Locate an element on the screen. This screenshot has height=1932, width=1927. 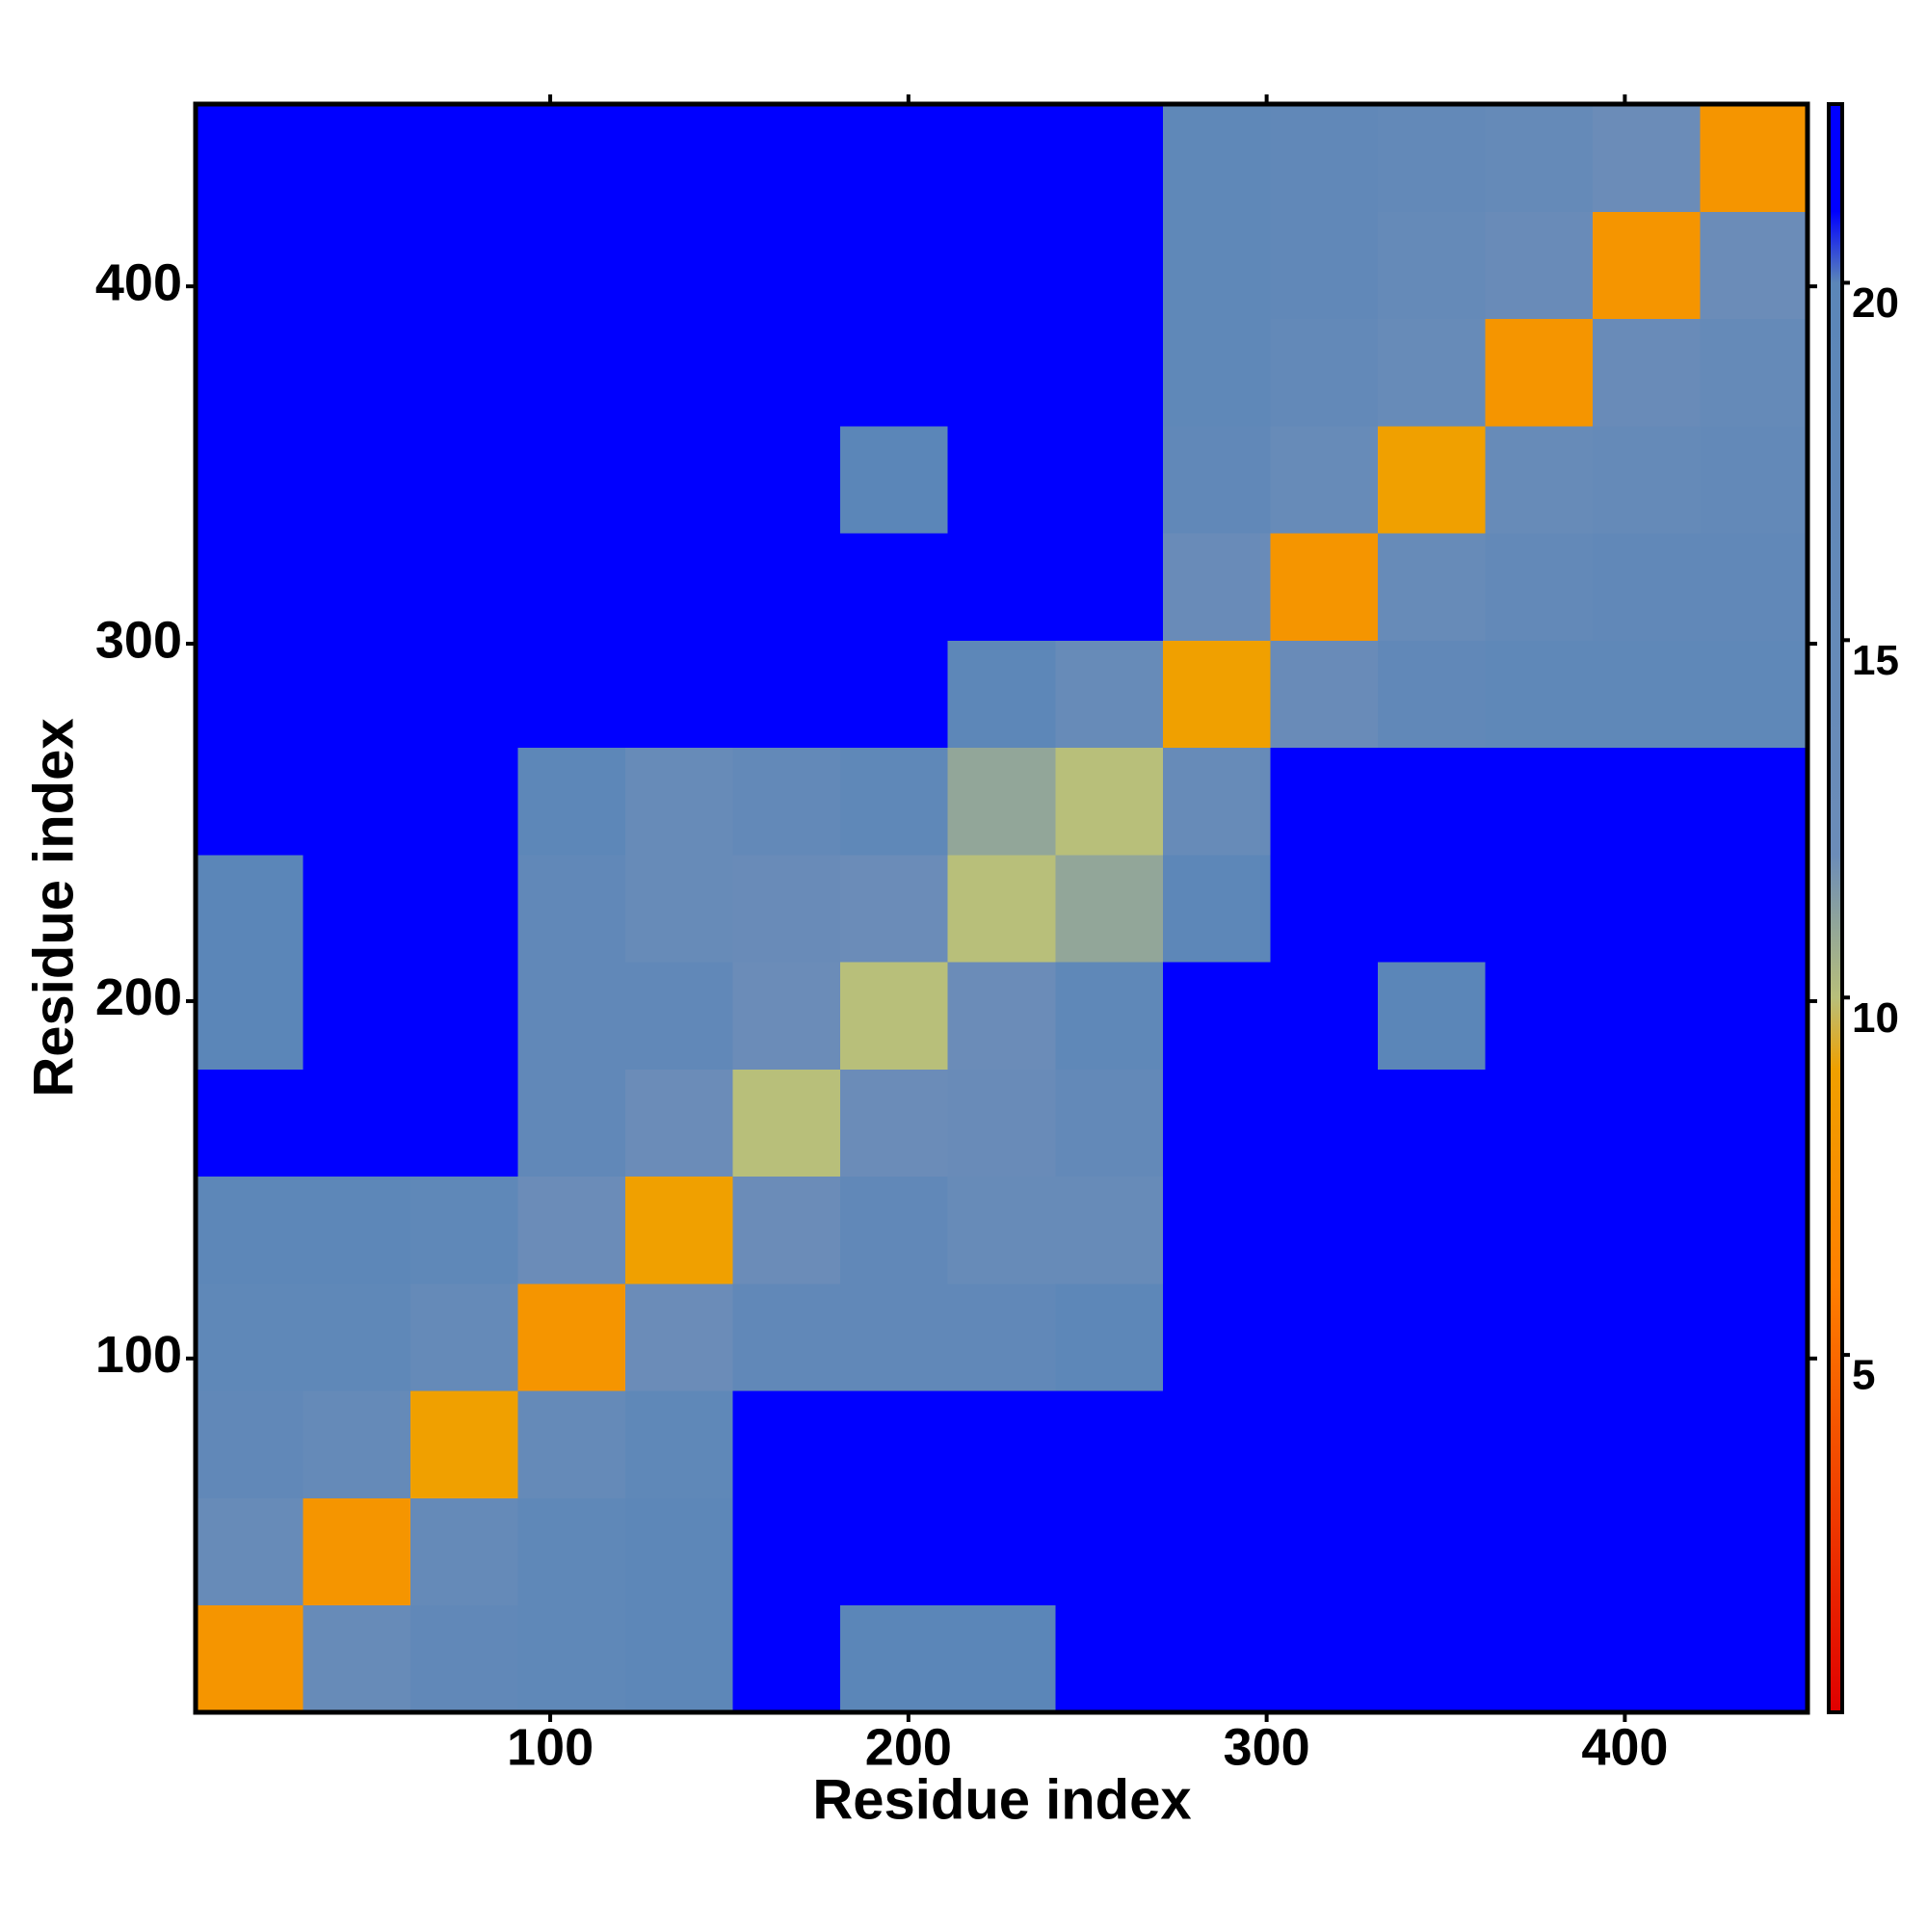
y-tick-label: 100 is located at coordinates (138, 1355).